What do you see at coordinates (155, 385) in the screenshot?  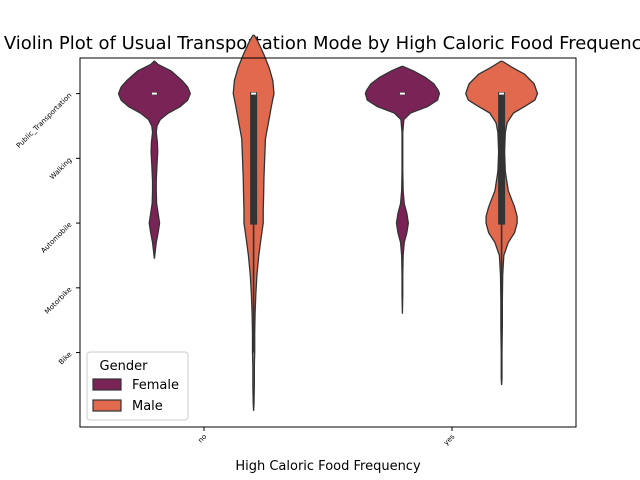 I see `legend-label-female: Female` at bounding box center [155, 385].